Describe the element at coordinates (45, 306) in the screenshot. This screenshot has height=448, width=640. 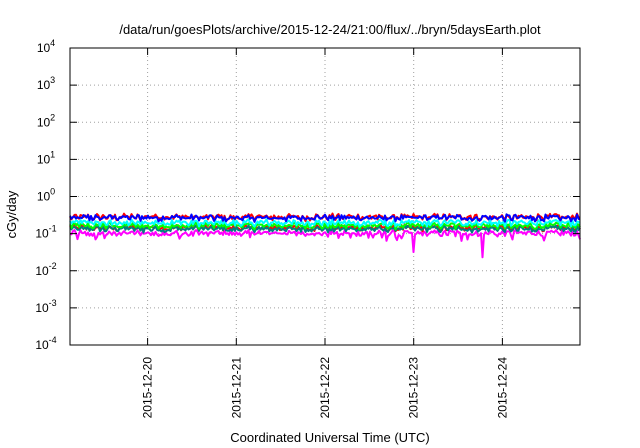
I see `y-tick-label: 10⁻³` at that location.